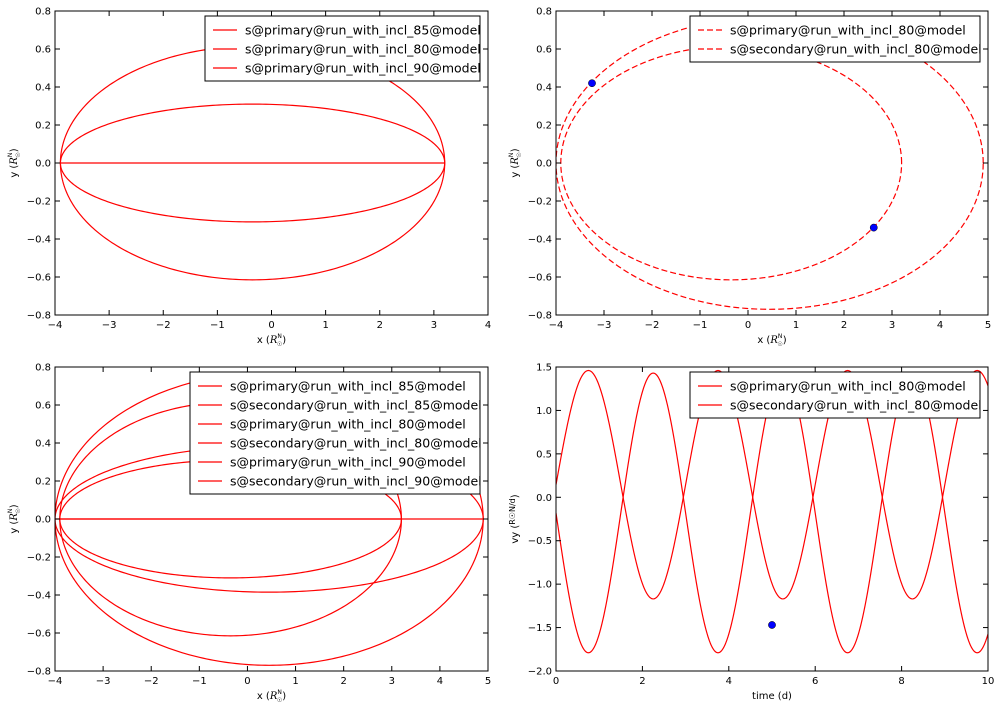  Describe the element at coordinates (540, 585) in the screenshot. I see `y-tick-label: −1.0` at that location.